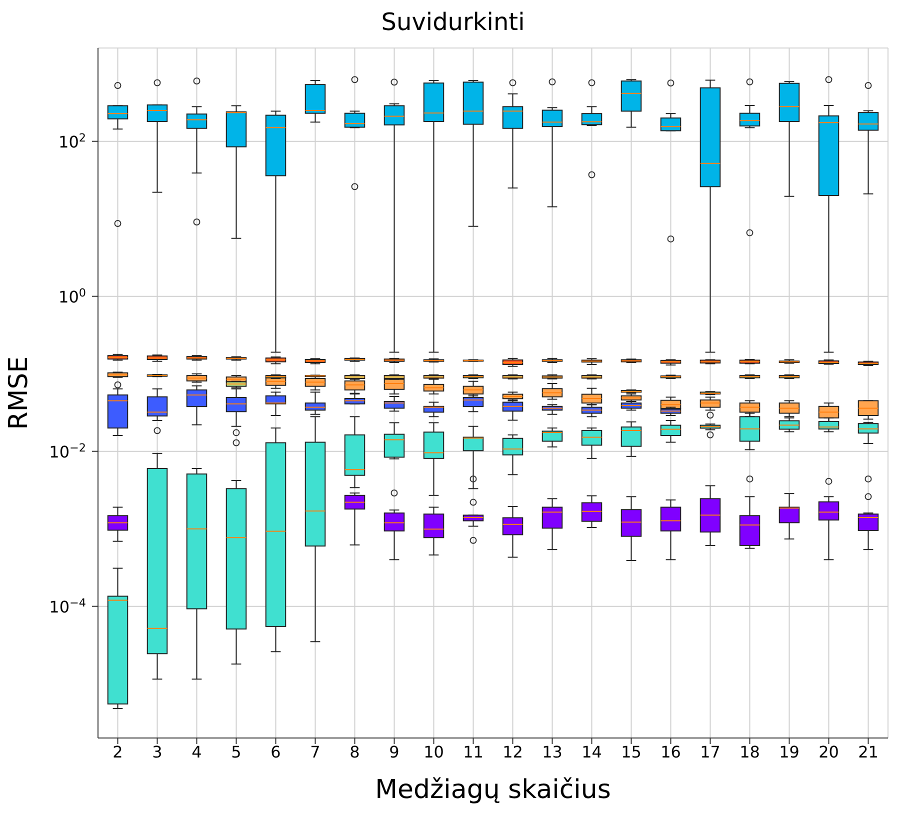 The height and width of the screenshot is (818, 902). Describe the element at coordinates (67, 451) in the screenshot. I see `y-tick-label: 10$^{−2}$` at that location.